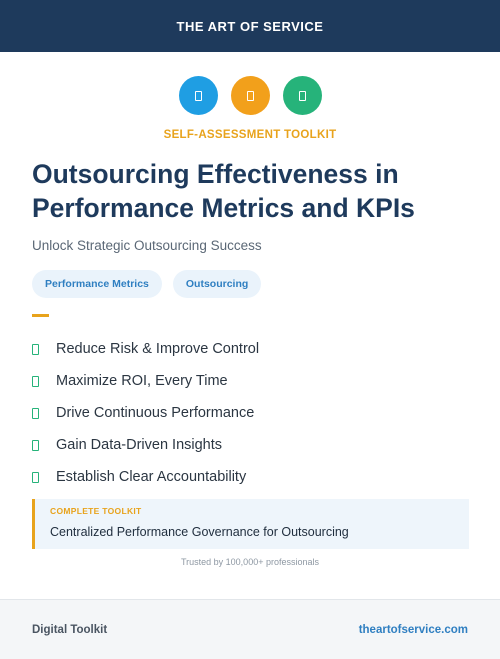 This screenshot has height=659, width=500. Describe the element at coordinates (139, 445) in the screenshot. I see `benefit-text: Gain Data-Driven Insights` at that location.